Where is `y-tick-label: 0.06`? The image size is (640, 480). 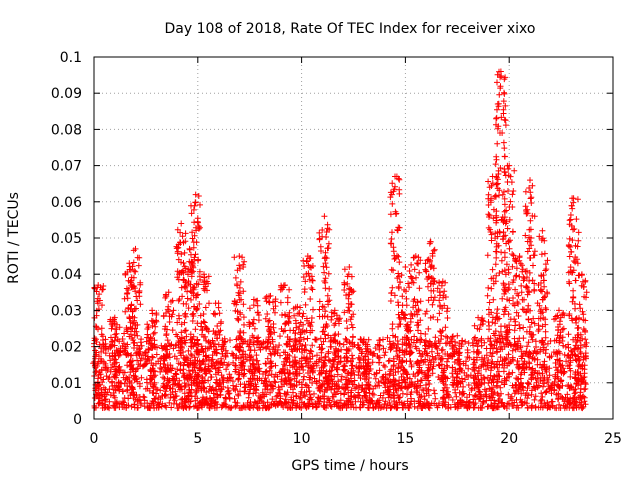 y-tick-label: 0.06 is located at coordinates (66, 203).